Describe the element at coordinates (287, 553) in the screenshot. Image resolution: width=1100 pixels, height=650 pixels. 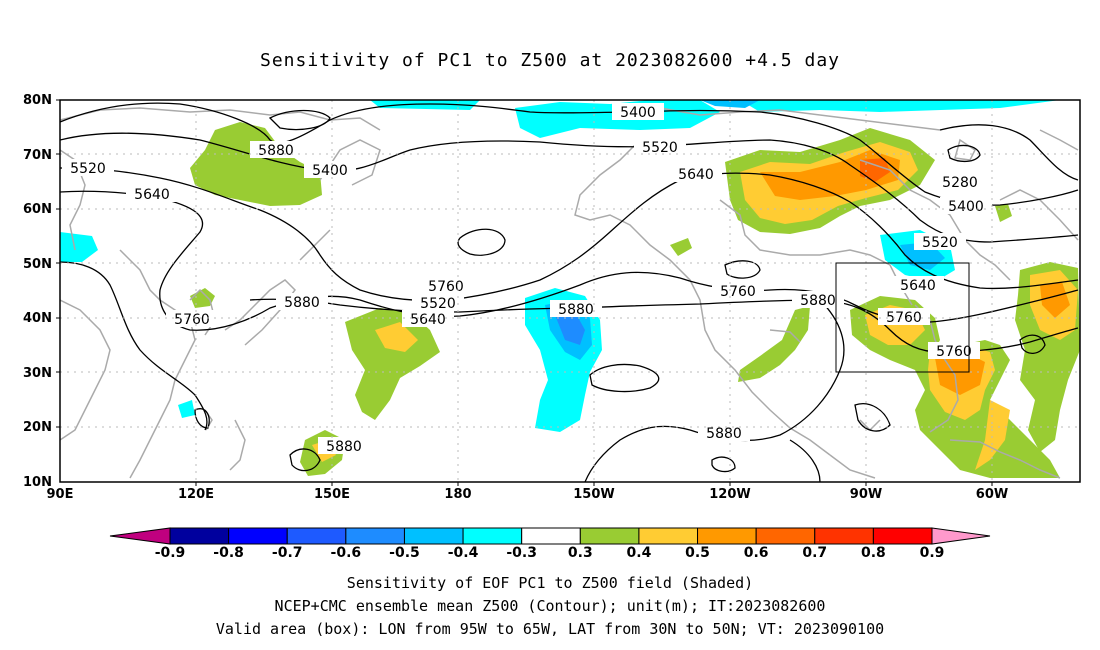
I see `colorbar-label: -0.7` at that location.